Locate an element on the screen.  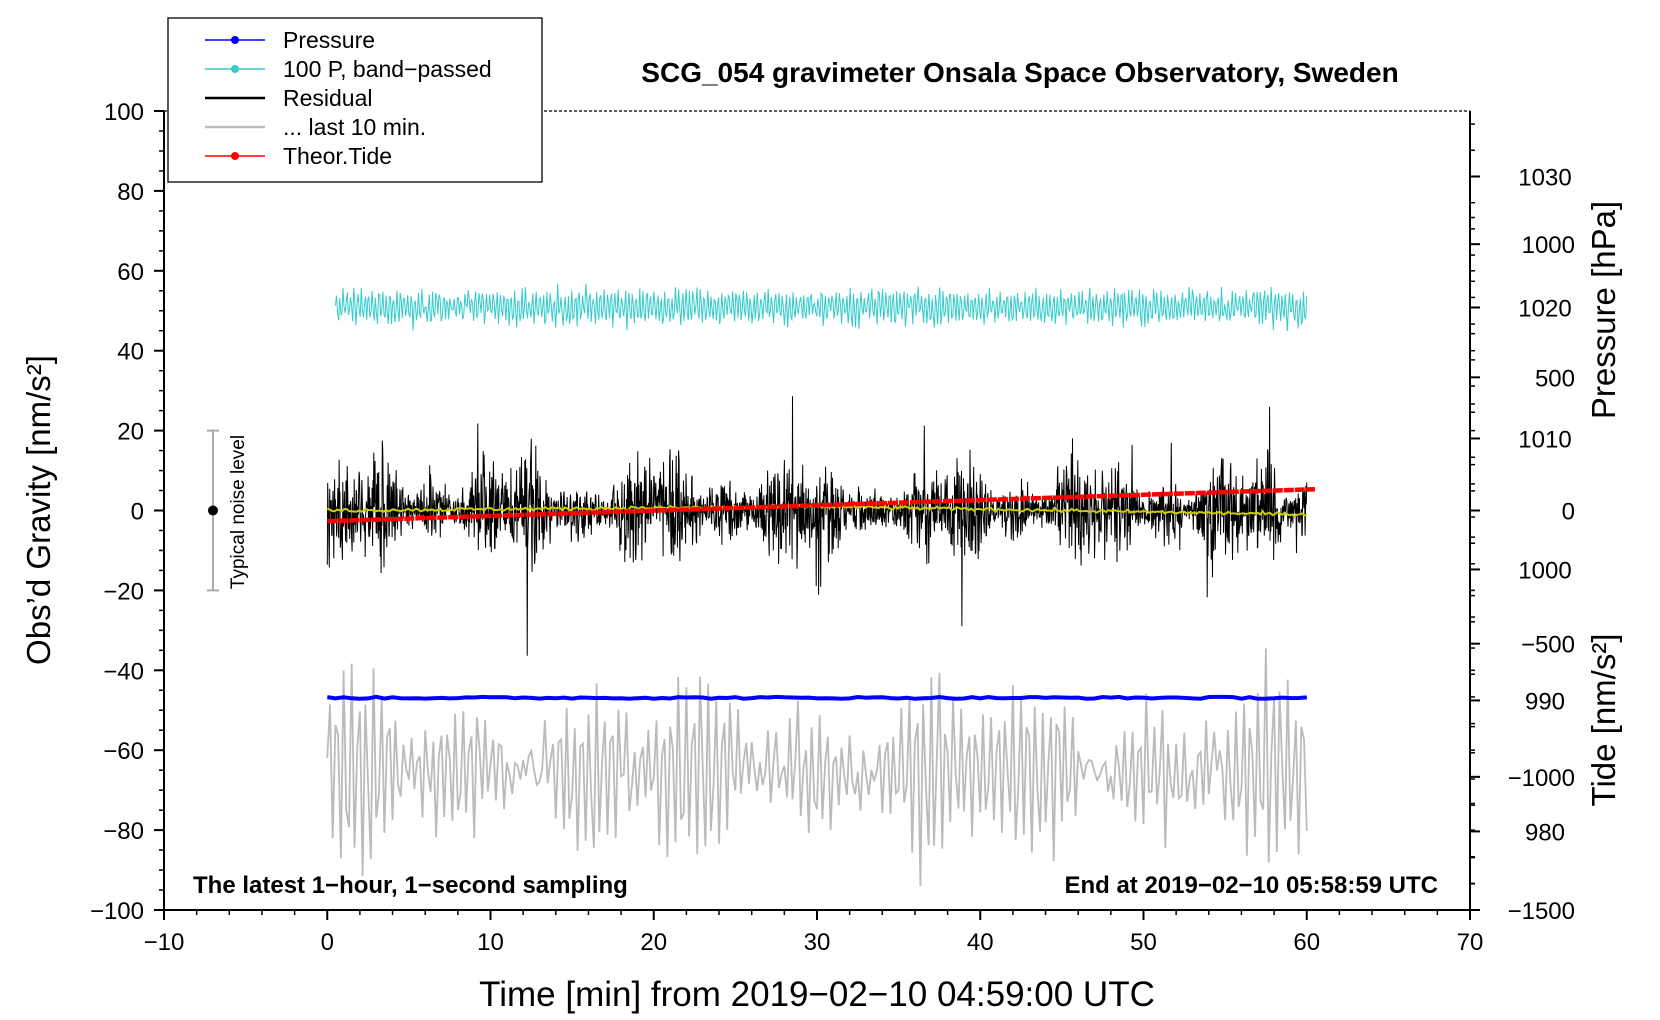
y-tick-label: 40 is located at coordinates (130, 352).